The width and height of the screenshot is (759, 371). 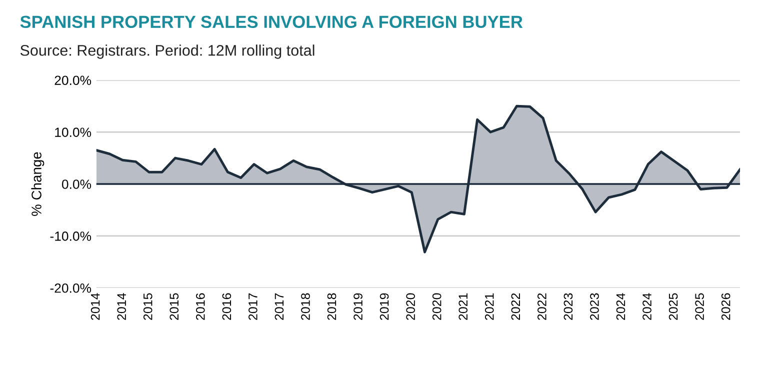 I want to click on y-tick-label: -10.0%, so click(x=71, y=236).